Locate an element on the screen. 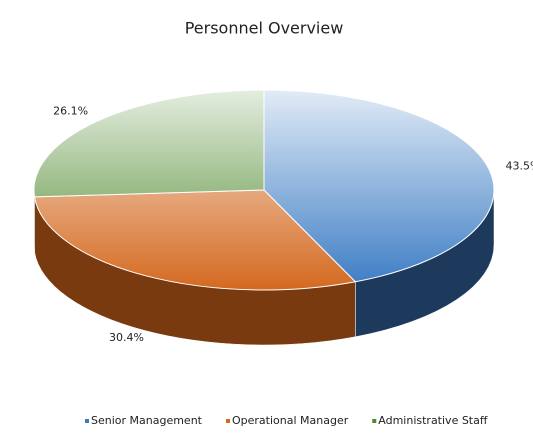 Image resolution: width=533 pixels, height=433 pixels. data-label: 43.5% is located at coordinates (519, 166).